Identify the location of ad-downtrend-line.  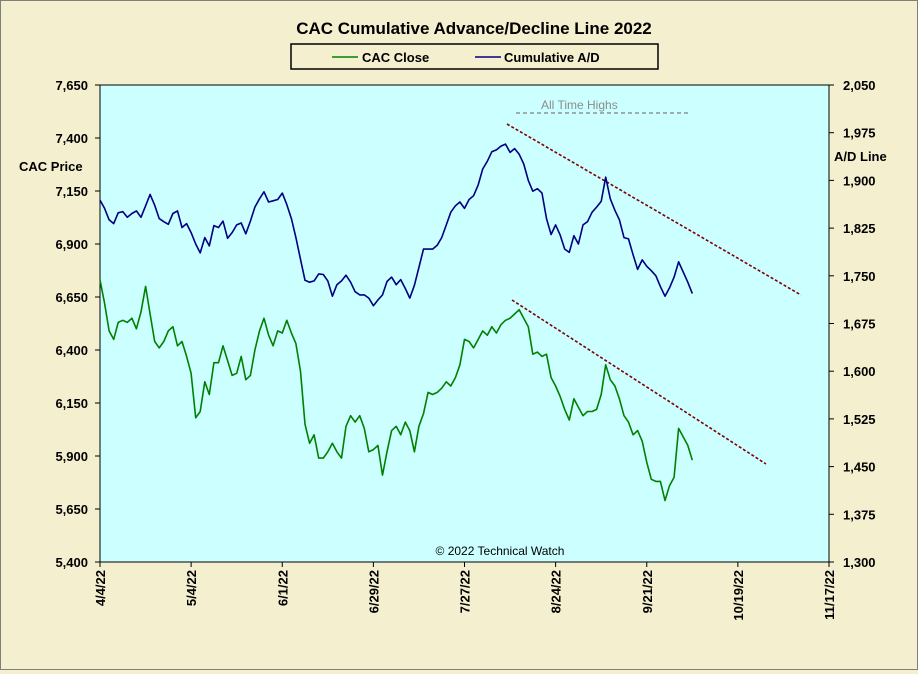
(654, 209).